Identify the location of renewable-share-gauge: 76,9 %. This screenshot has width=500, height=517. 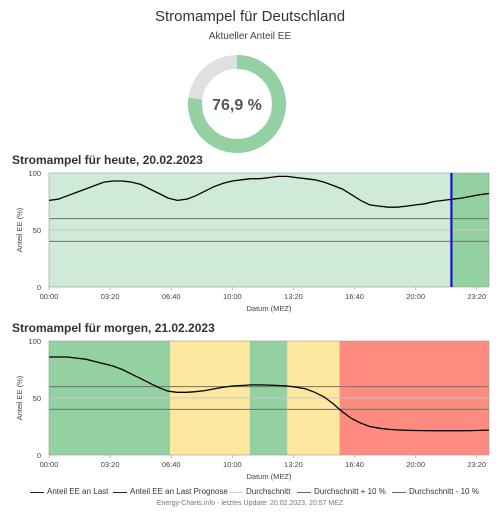
(237, 104).